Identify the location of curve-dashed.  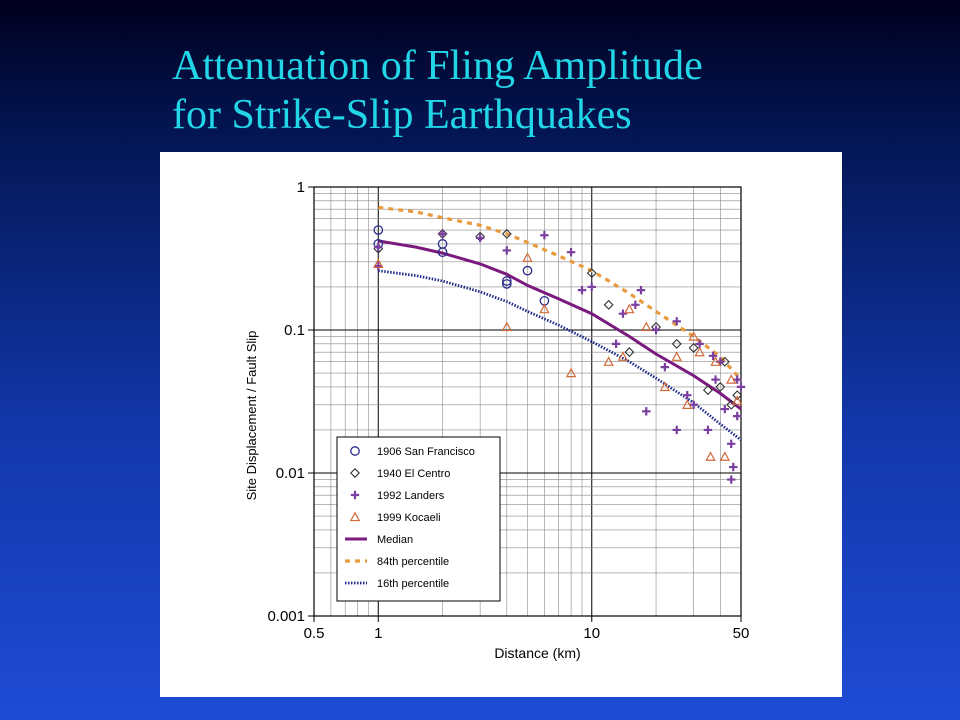
(560, 293).